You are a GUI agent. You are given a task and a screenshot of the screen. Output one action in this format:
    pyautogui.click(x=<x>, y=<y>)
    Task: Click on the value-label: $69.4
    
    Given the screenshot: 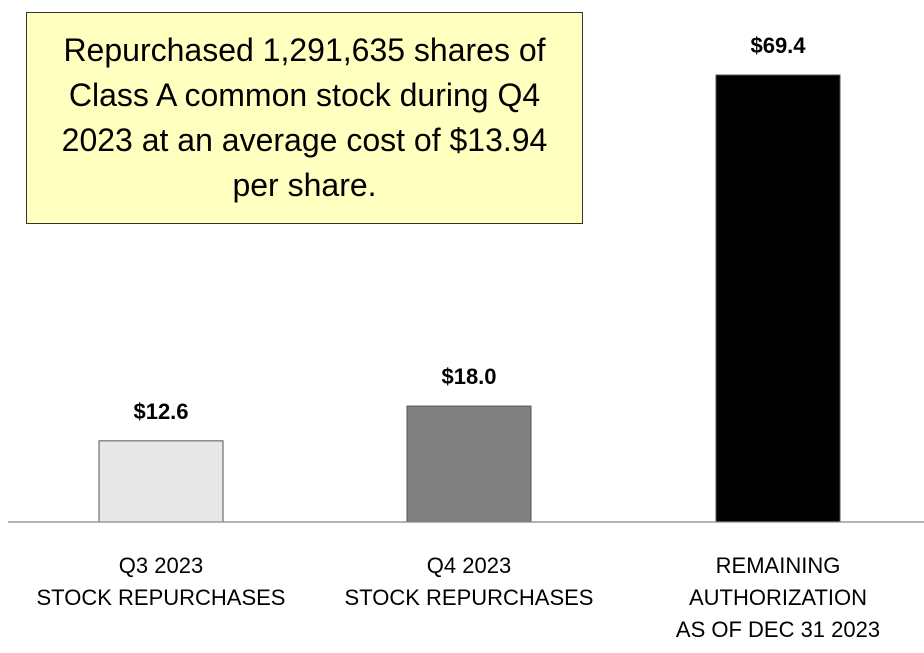 What is the action you would take?
    pyautogui.click(x=778, y=45)
    